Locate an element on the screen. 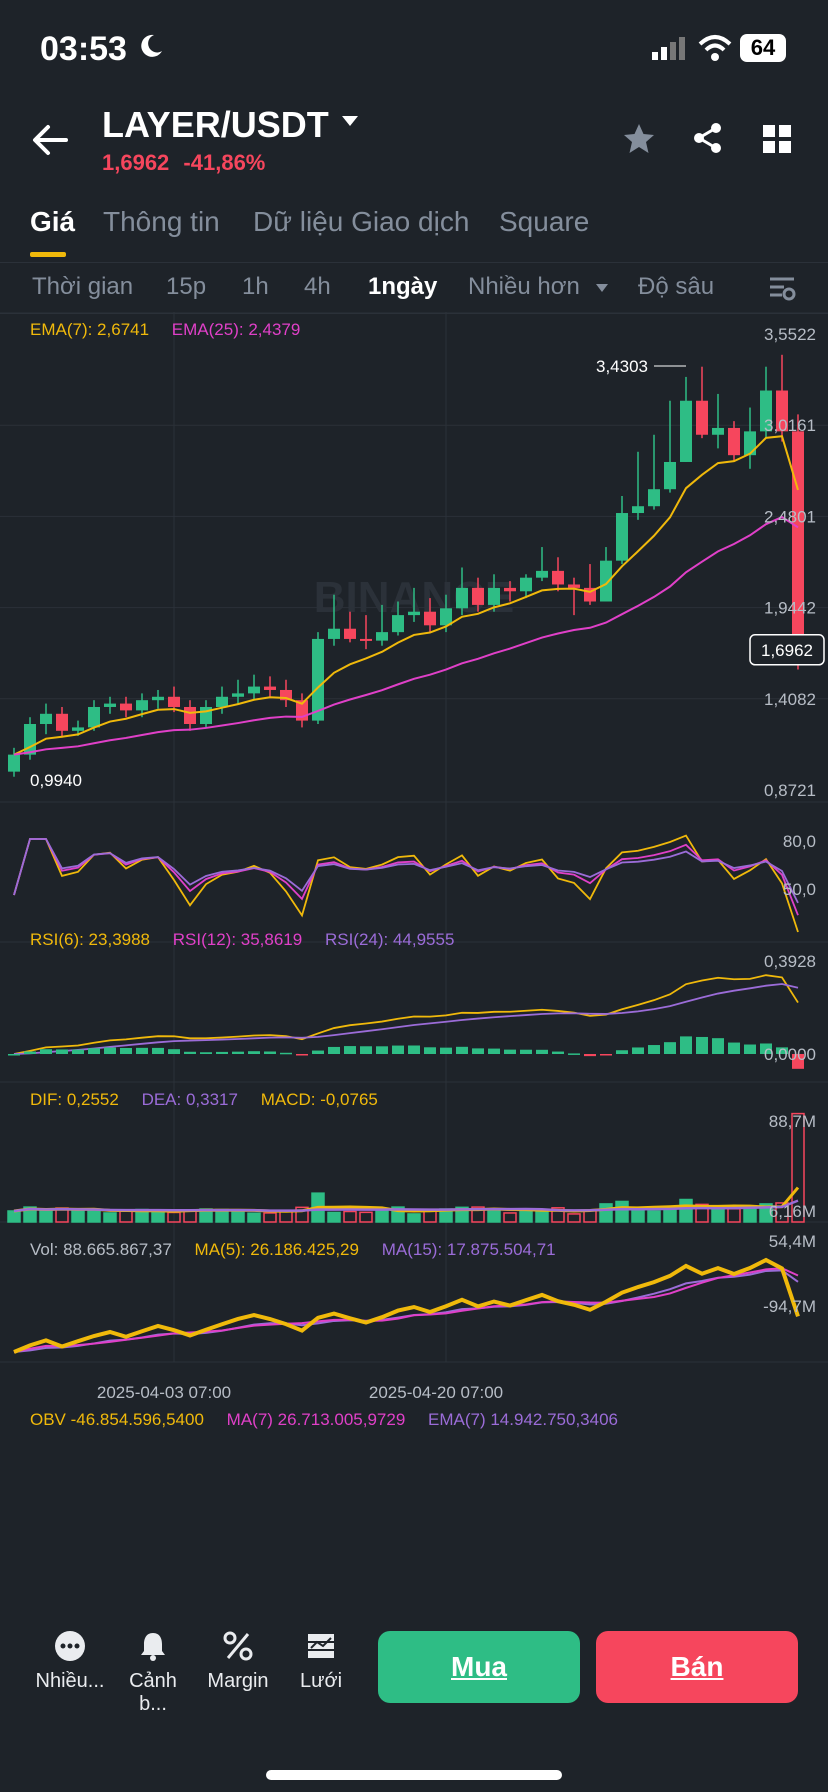 The height and width of the screenshot is (1792, 828). nav-margin: Margin is located at coordinates (238, 1661).